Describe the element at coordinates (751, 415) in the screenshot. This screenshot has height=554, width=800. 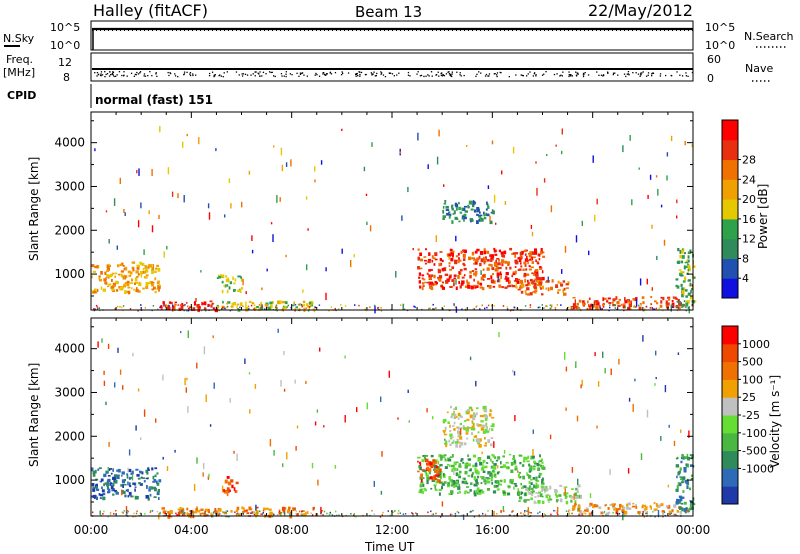
I see `velocity-colorbar-tick-label: -25` at that location.